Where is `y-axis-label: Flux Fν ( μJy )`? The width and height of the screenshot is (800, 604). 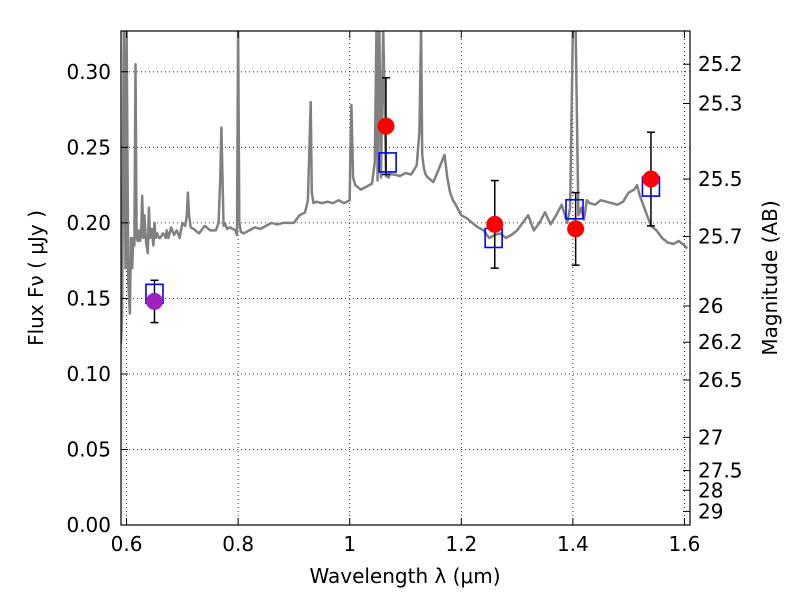
y-axis-label: Flux Fν ( μJy ) is located at coordinates (36, 278).